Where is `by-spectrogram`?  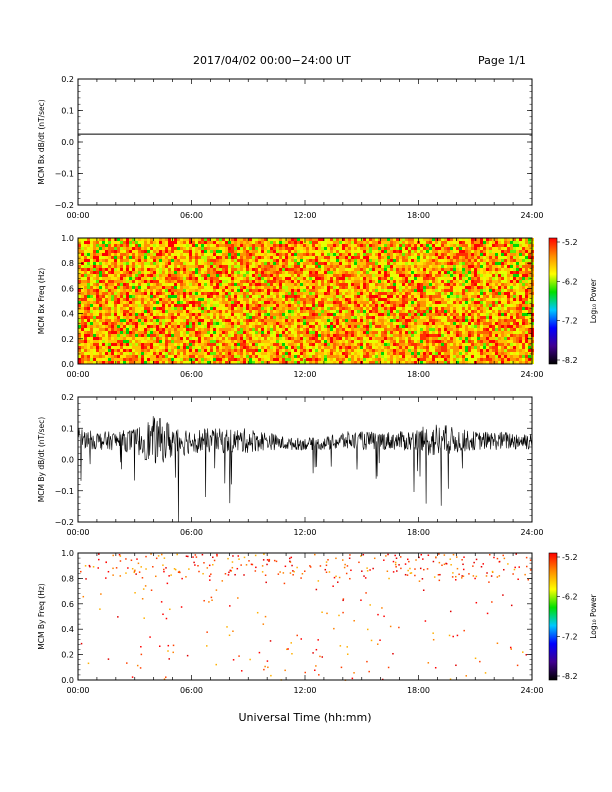
by-spectrogram is located at coordinates (306, 617).